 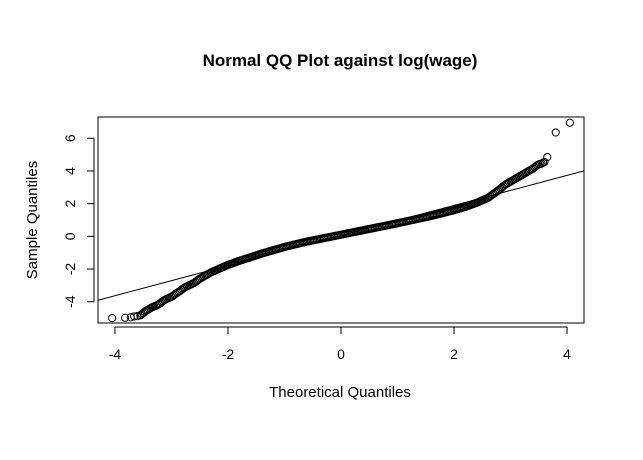 What do you see at coordinates (228, 354) in the screenshot?
I see `x-tick-label: -2` at bounding box center [228, 354].